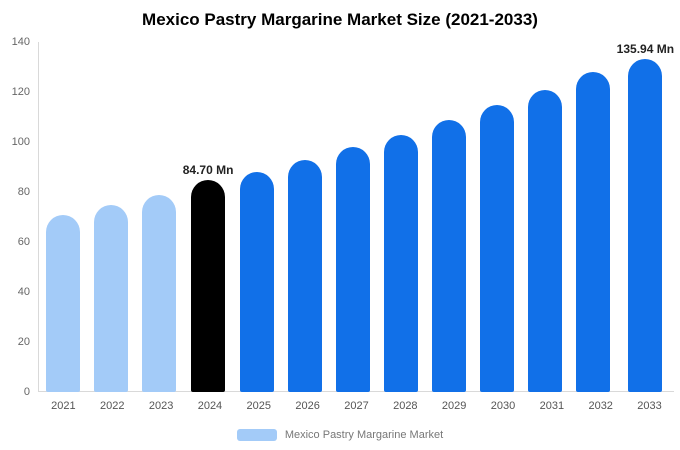 The image size is (680, 450). Describe the element at coordinates (20, 42) in the screenshot. I see `y-tick-label: 140` at that location.